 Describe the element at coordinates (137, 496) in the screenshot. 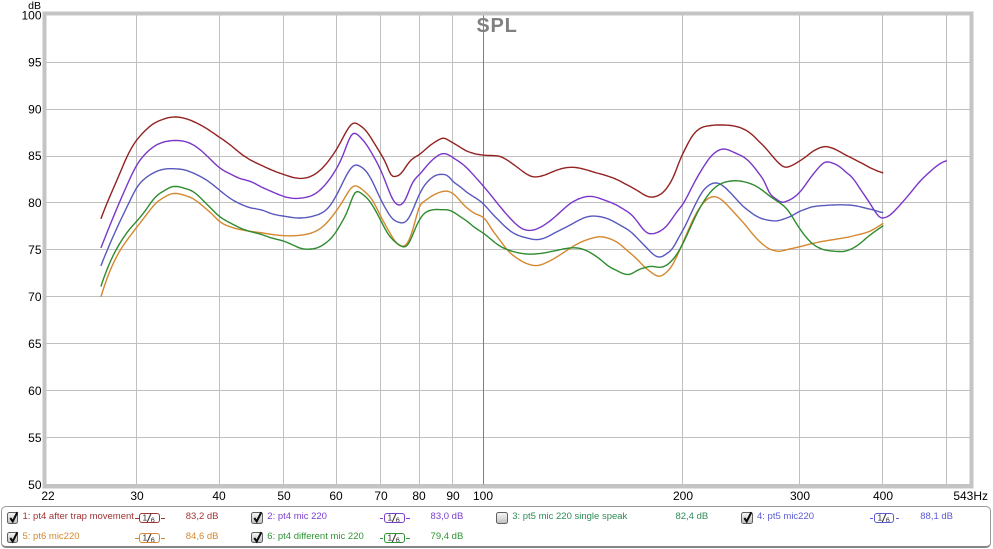

I see `svg-text: 30` at that location.